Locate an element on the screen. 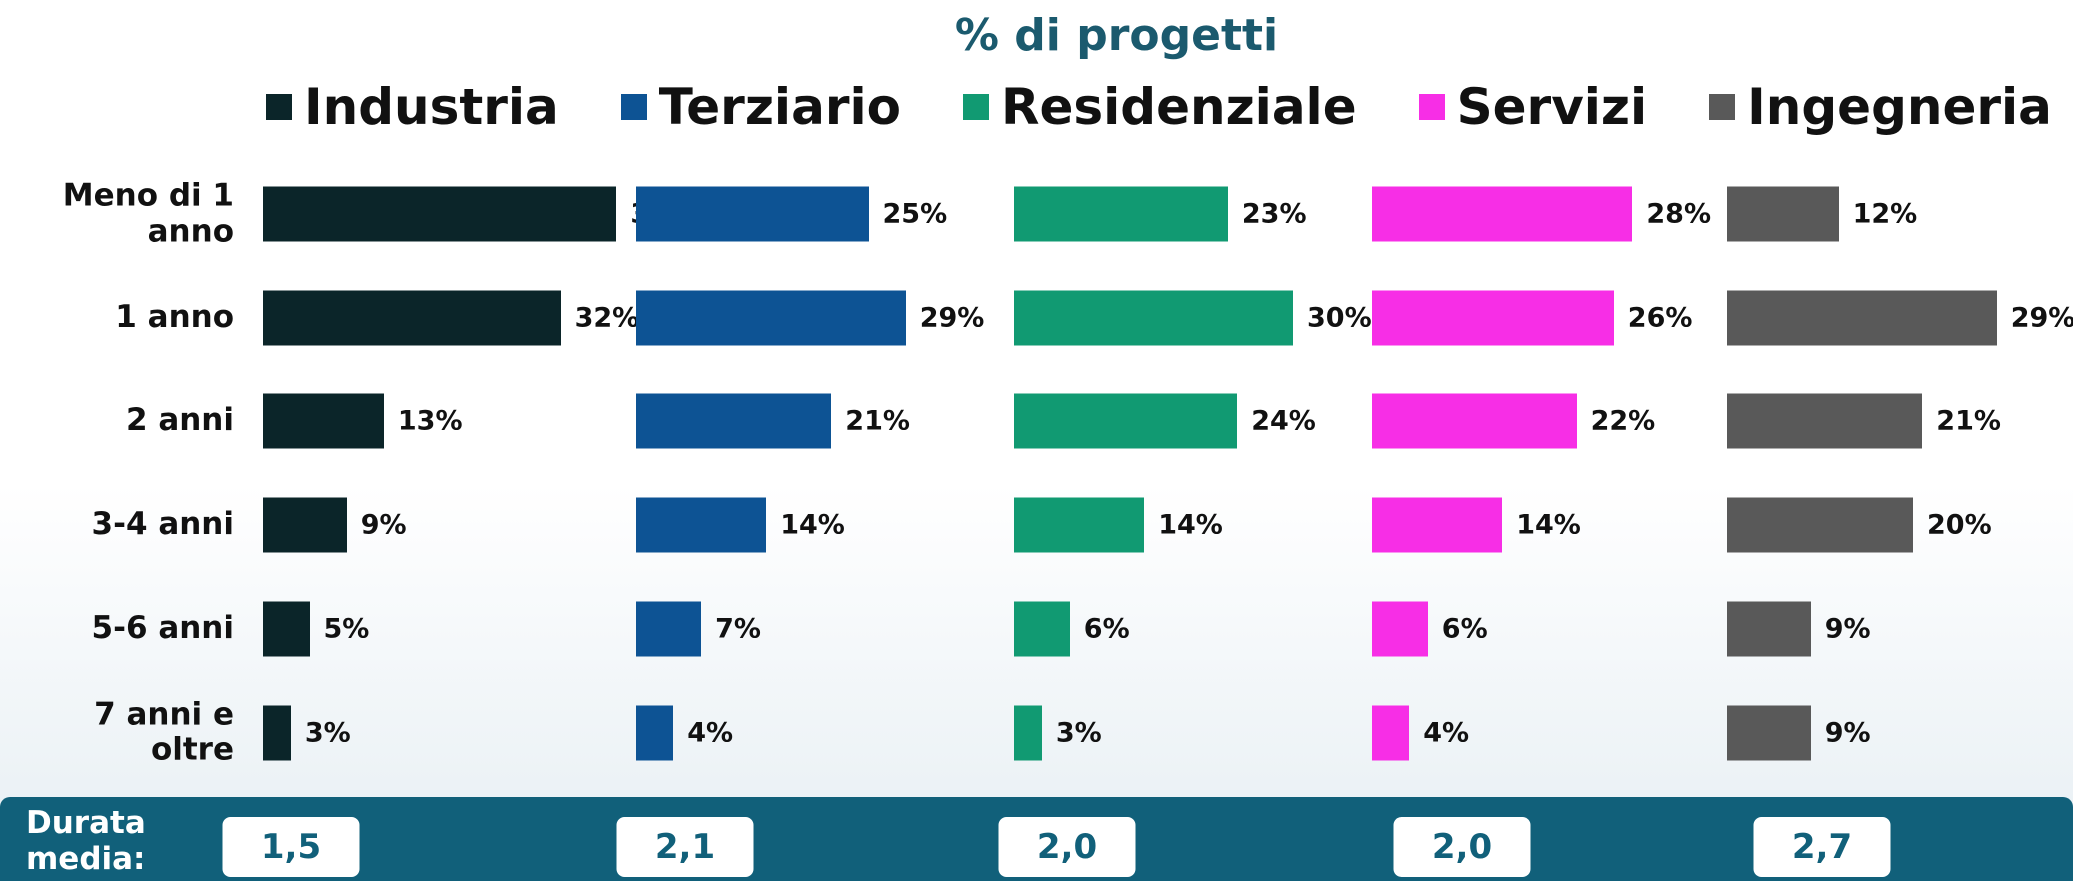  value-label: 22% is located at coordinates (1623, 421).